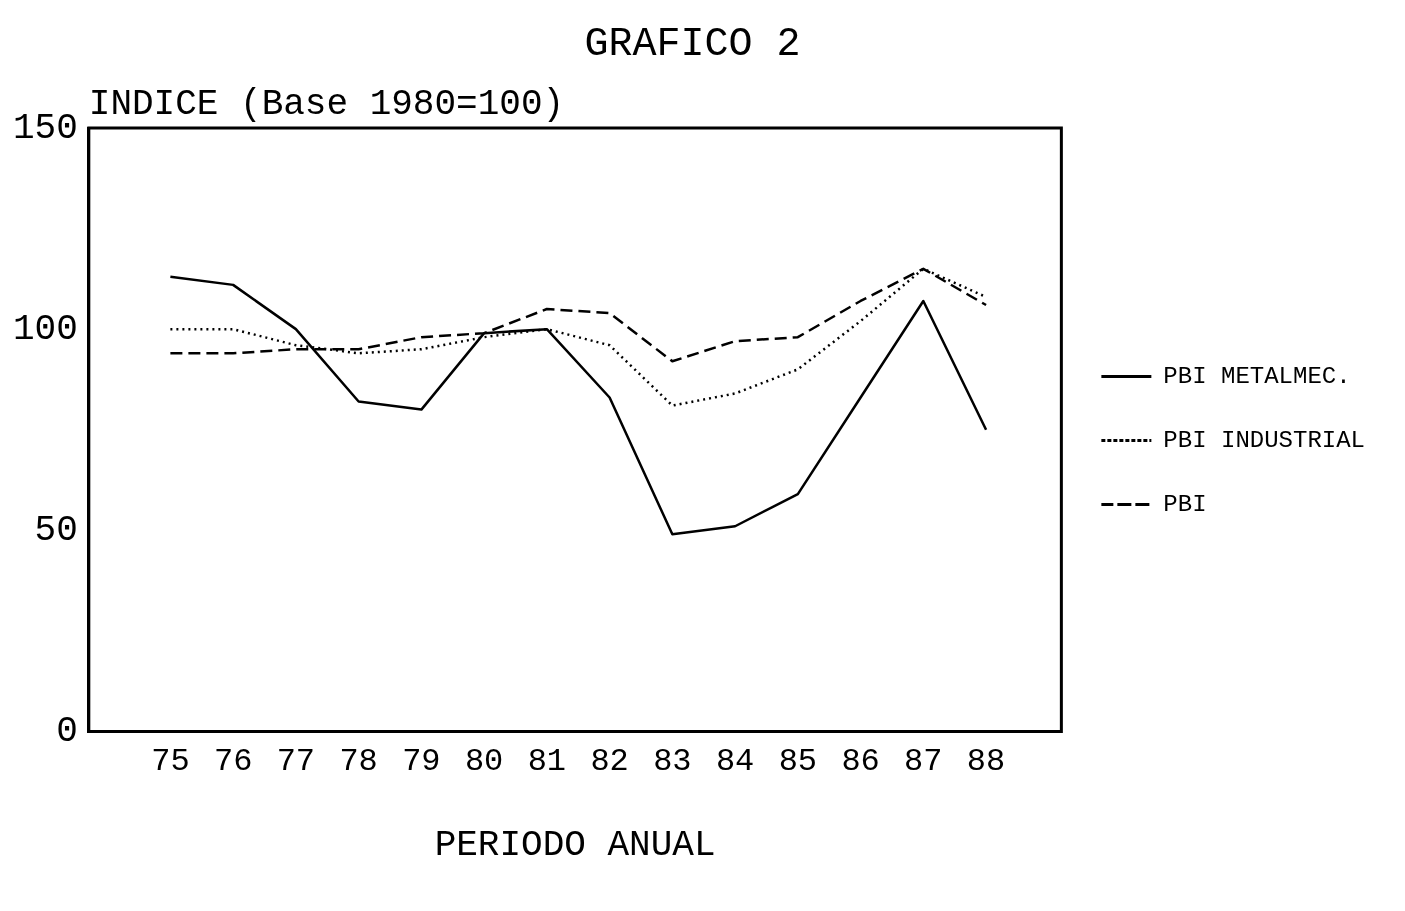 The width and height of the screenshot is (1405, 911). Describe the element at coordinates (798, 762) in the screenshot. I see `x-tick-label: 85` at that location.